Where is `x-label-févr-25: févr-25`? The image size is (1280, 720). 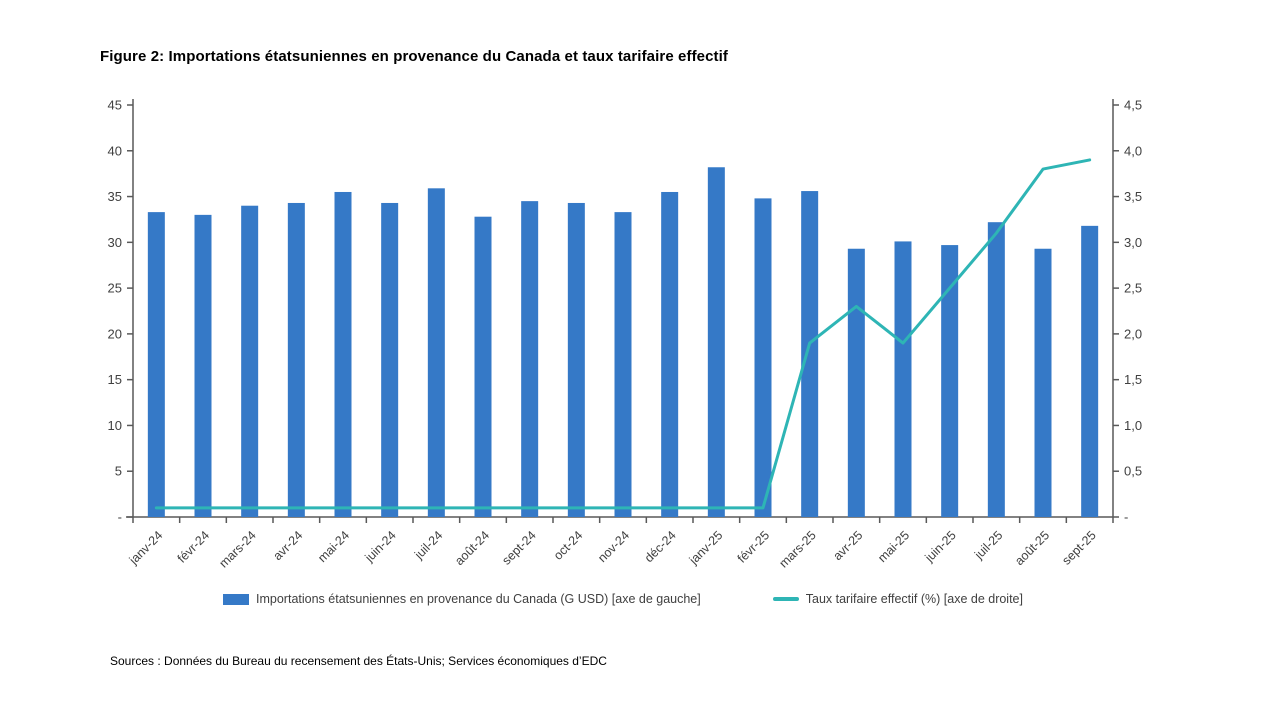
x-label-févr-25: févr-25 is located at coordinates (753, 546).